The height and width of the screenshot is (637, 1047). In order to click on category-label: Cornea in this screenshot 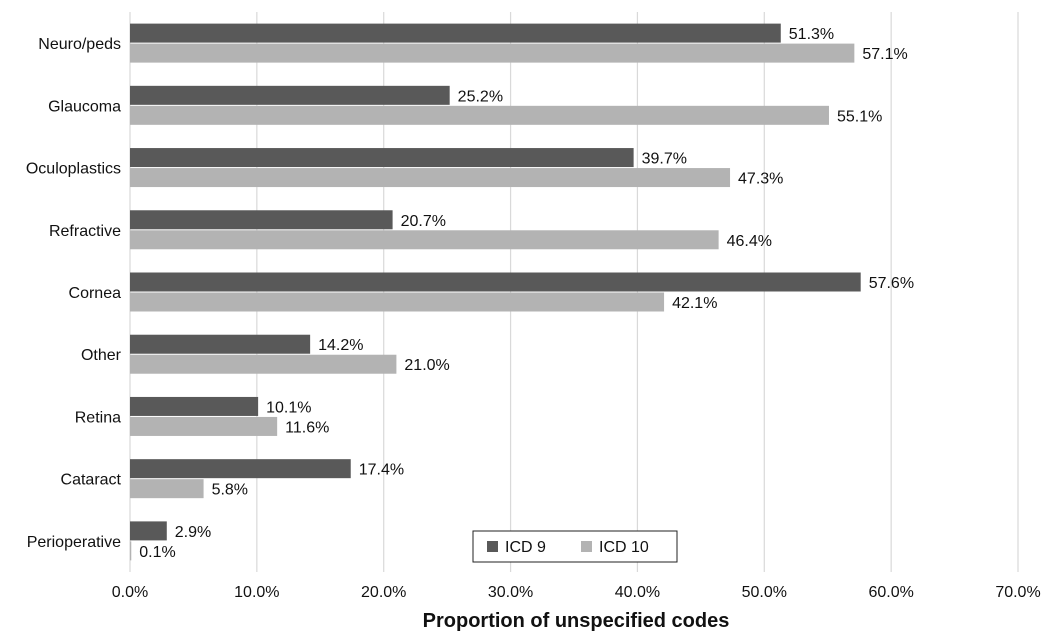, I will do `click(95, 293)`.